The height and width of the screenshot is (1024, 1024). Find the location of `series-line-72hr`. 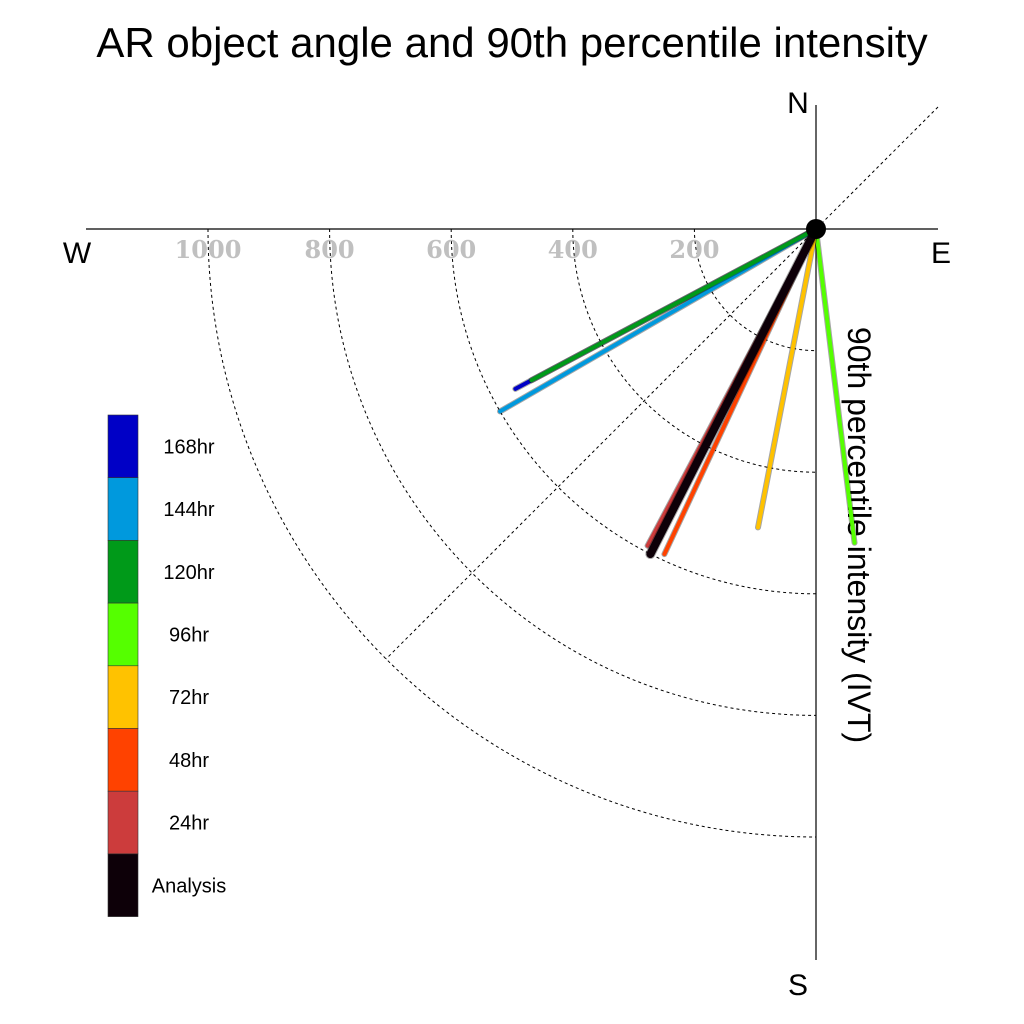

series-line-72hr is located at coordinates (786, 378).